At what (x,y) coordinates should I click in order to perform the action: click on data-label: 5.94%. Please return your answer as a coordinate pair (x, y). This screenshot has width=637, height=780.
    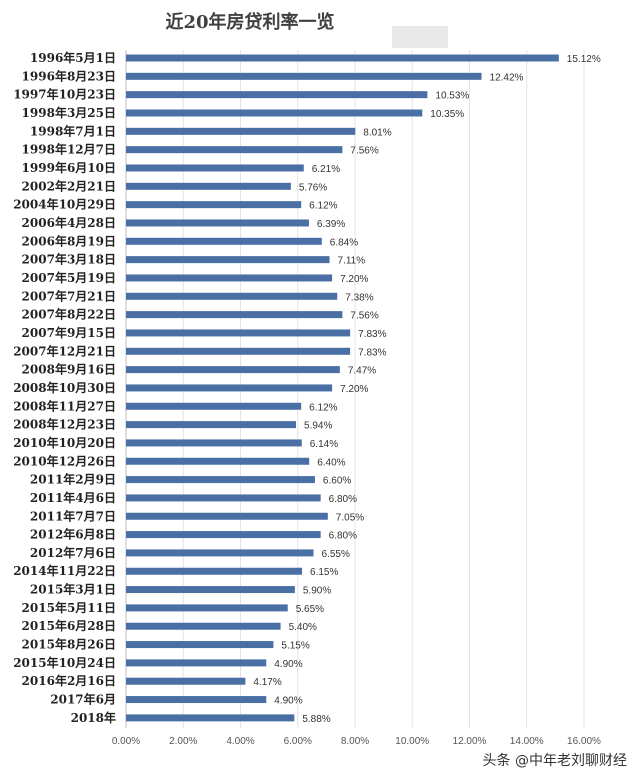
    Looking at the image, I should click on (318, 426).